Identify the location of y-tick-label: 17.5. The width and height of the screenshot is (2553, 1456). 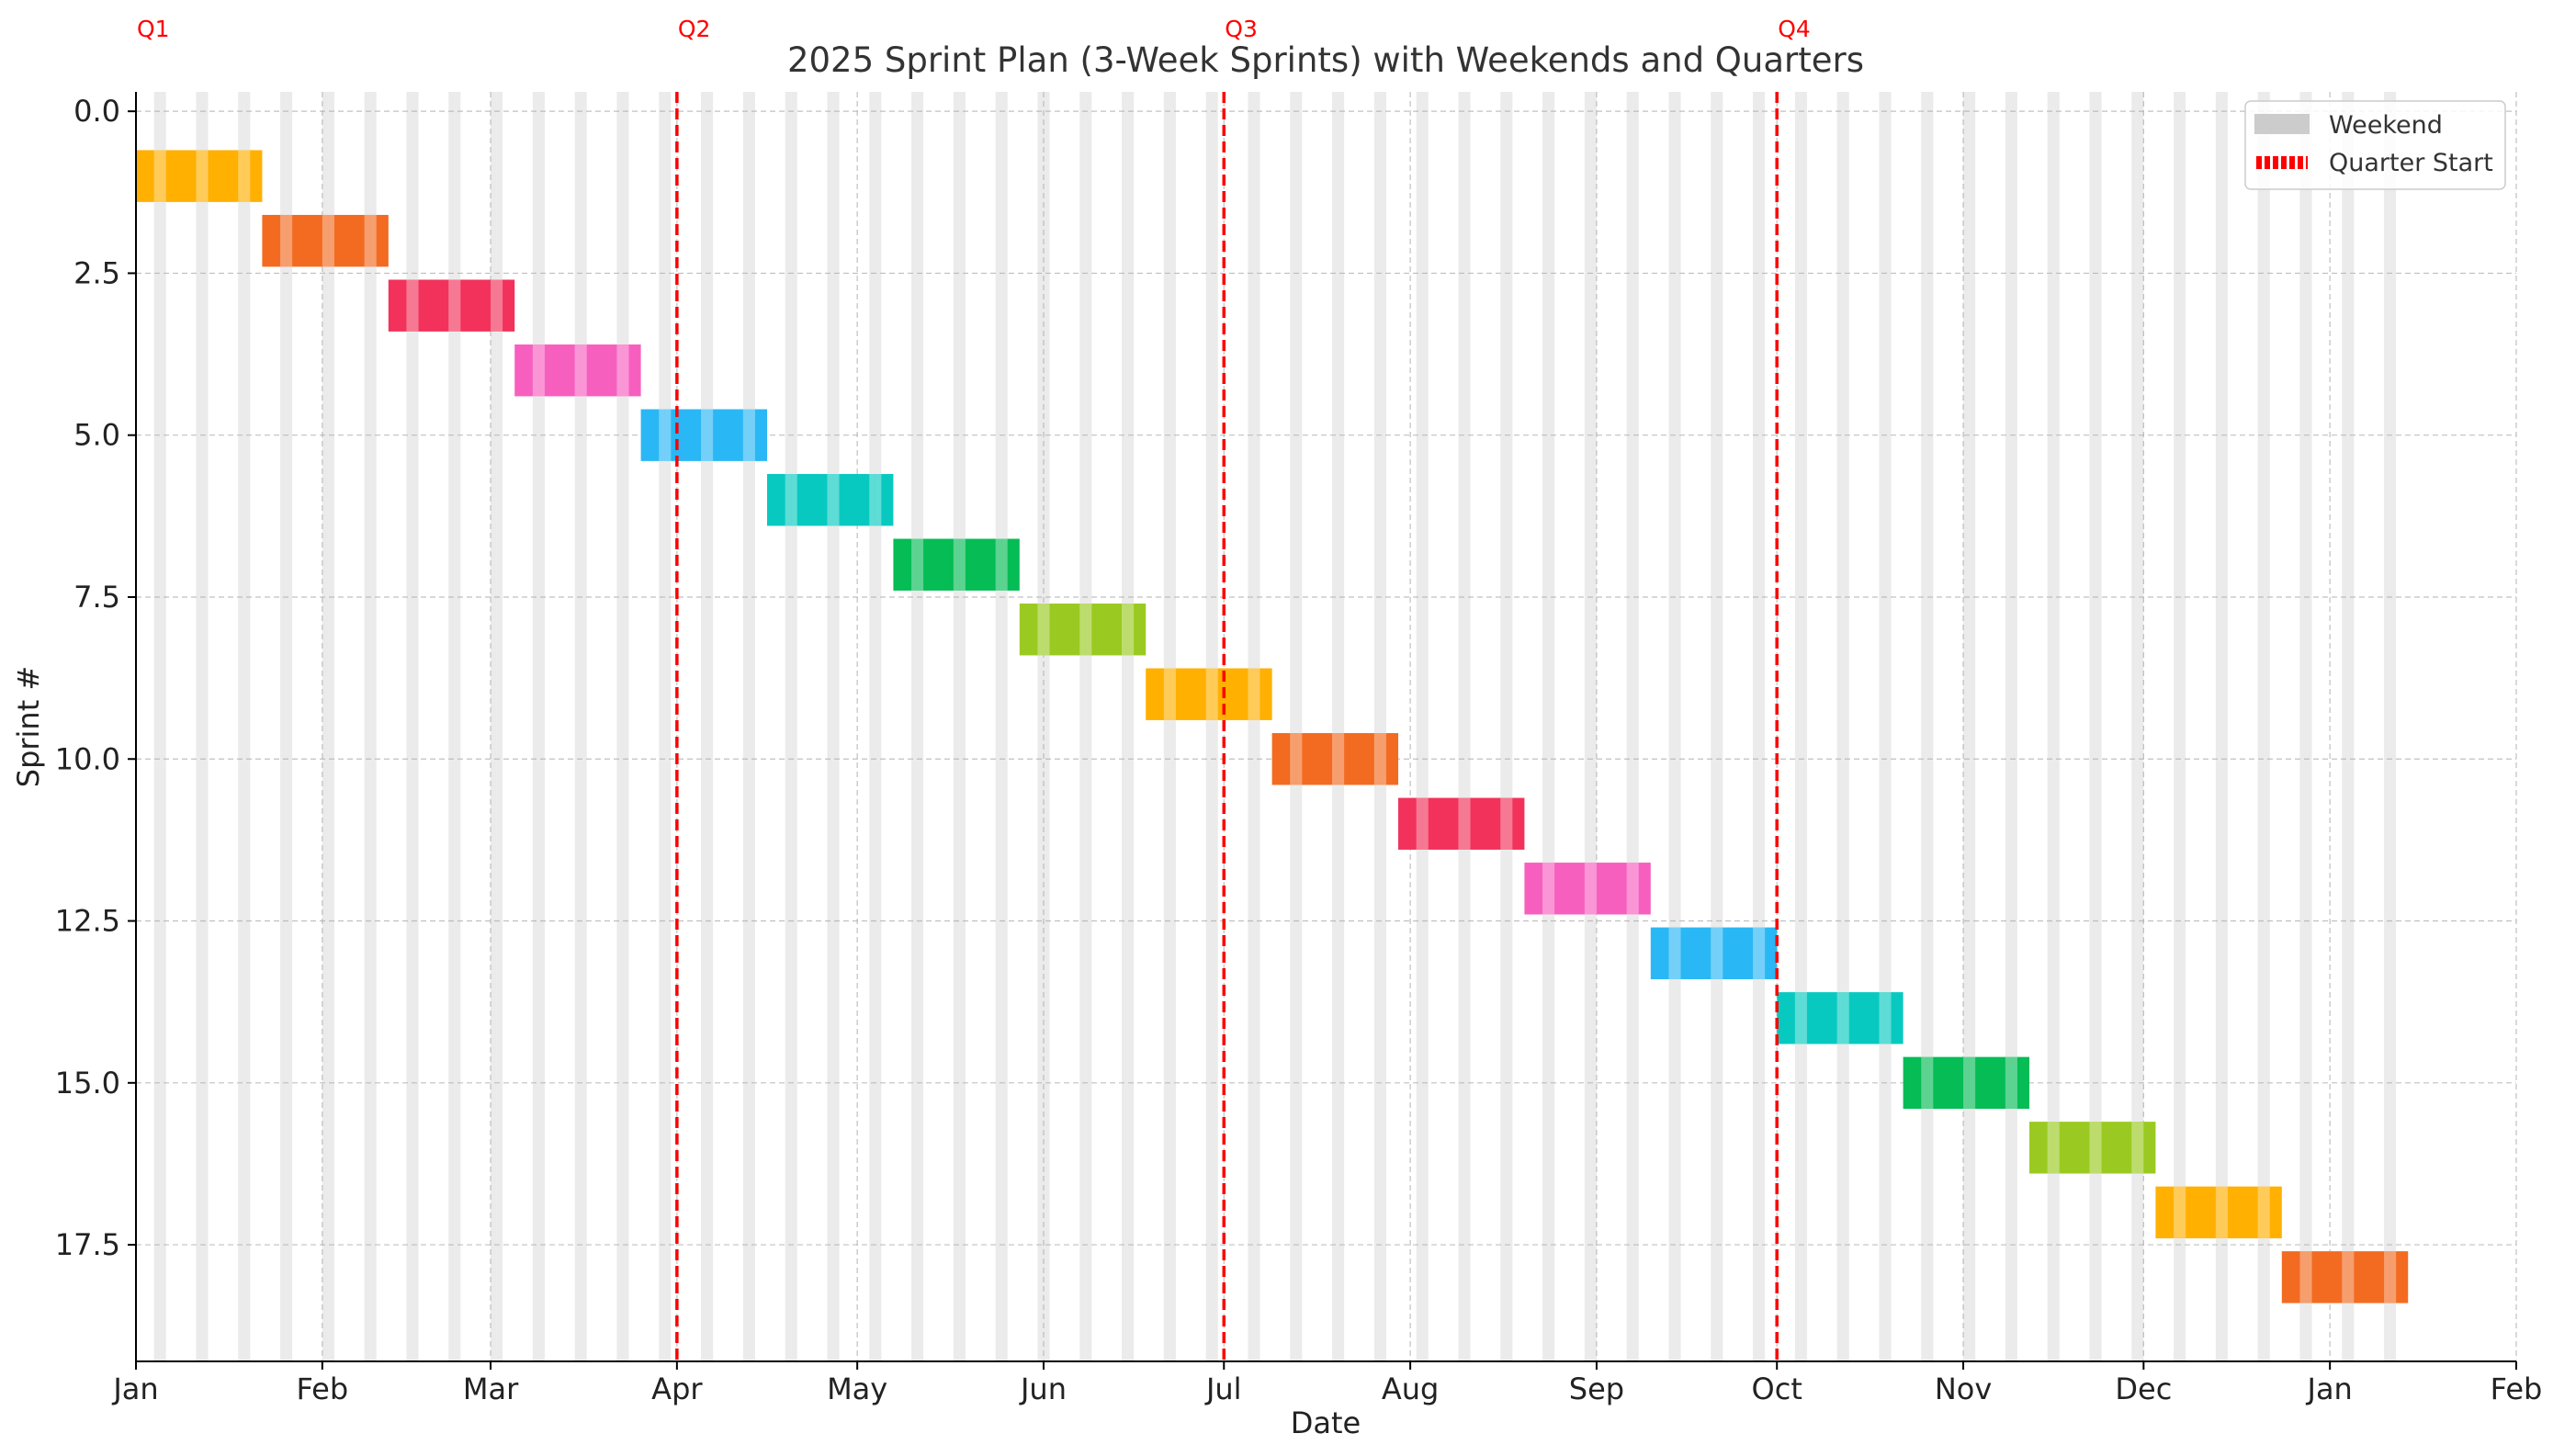
(87, 1244).